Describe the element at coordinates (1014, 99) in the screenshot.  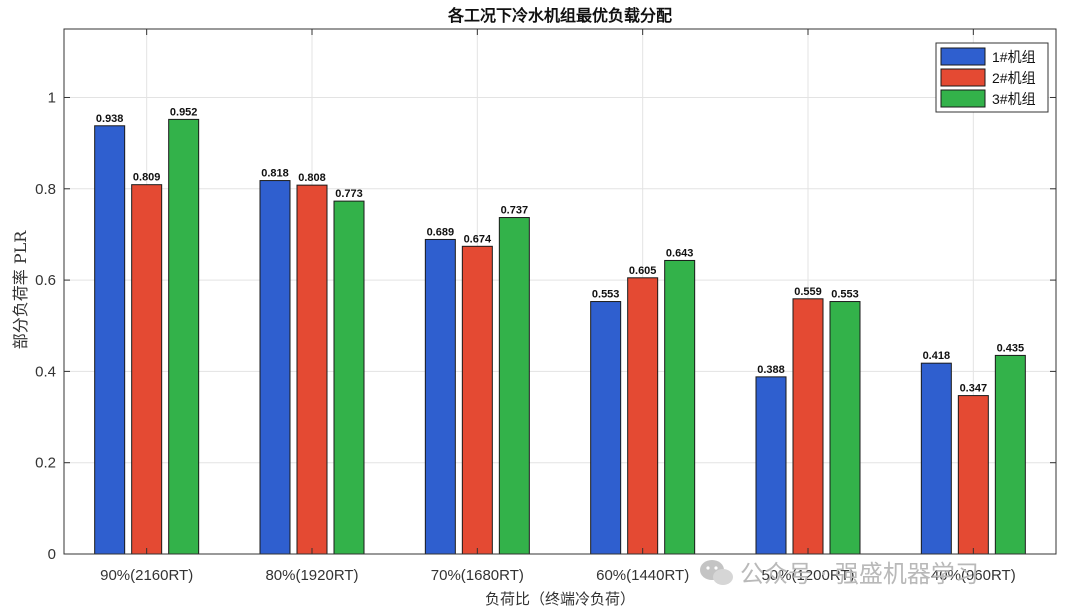
I see `legend-entry: 3#机组` at that location.